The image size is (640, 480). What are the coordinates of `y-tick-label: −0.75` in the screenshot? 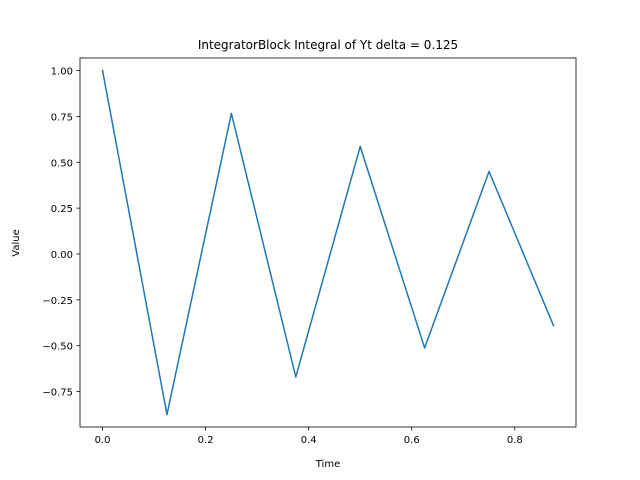 It's located at (57, 393).